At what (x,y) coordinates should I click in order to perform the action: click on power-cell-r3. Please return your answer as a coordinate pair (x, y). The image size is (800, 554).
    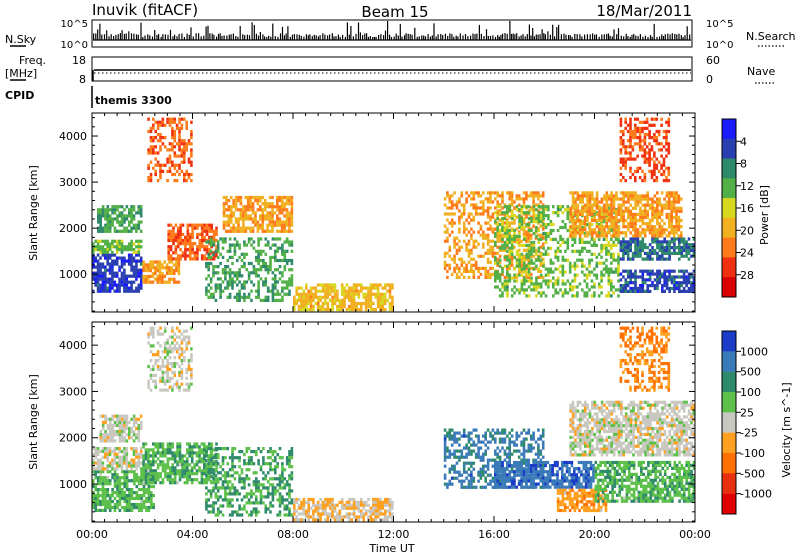
    Looking at the image, I should click on (167, 282).